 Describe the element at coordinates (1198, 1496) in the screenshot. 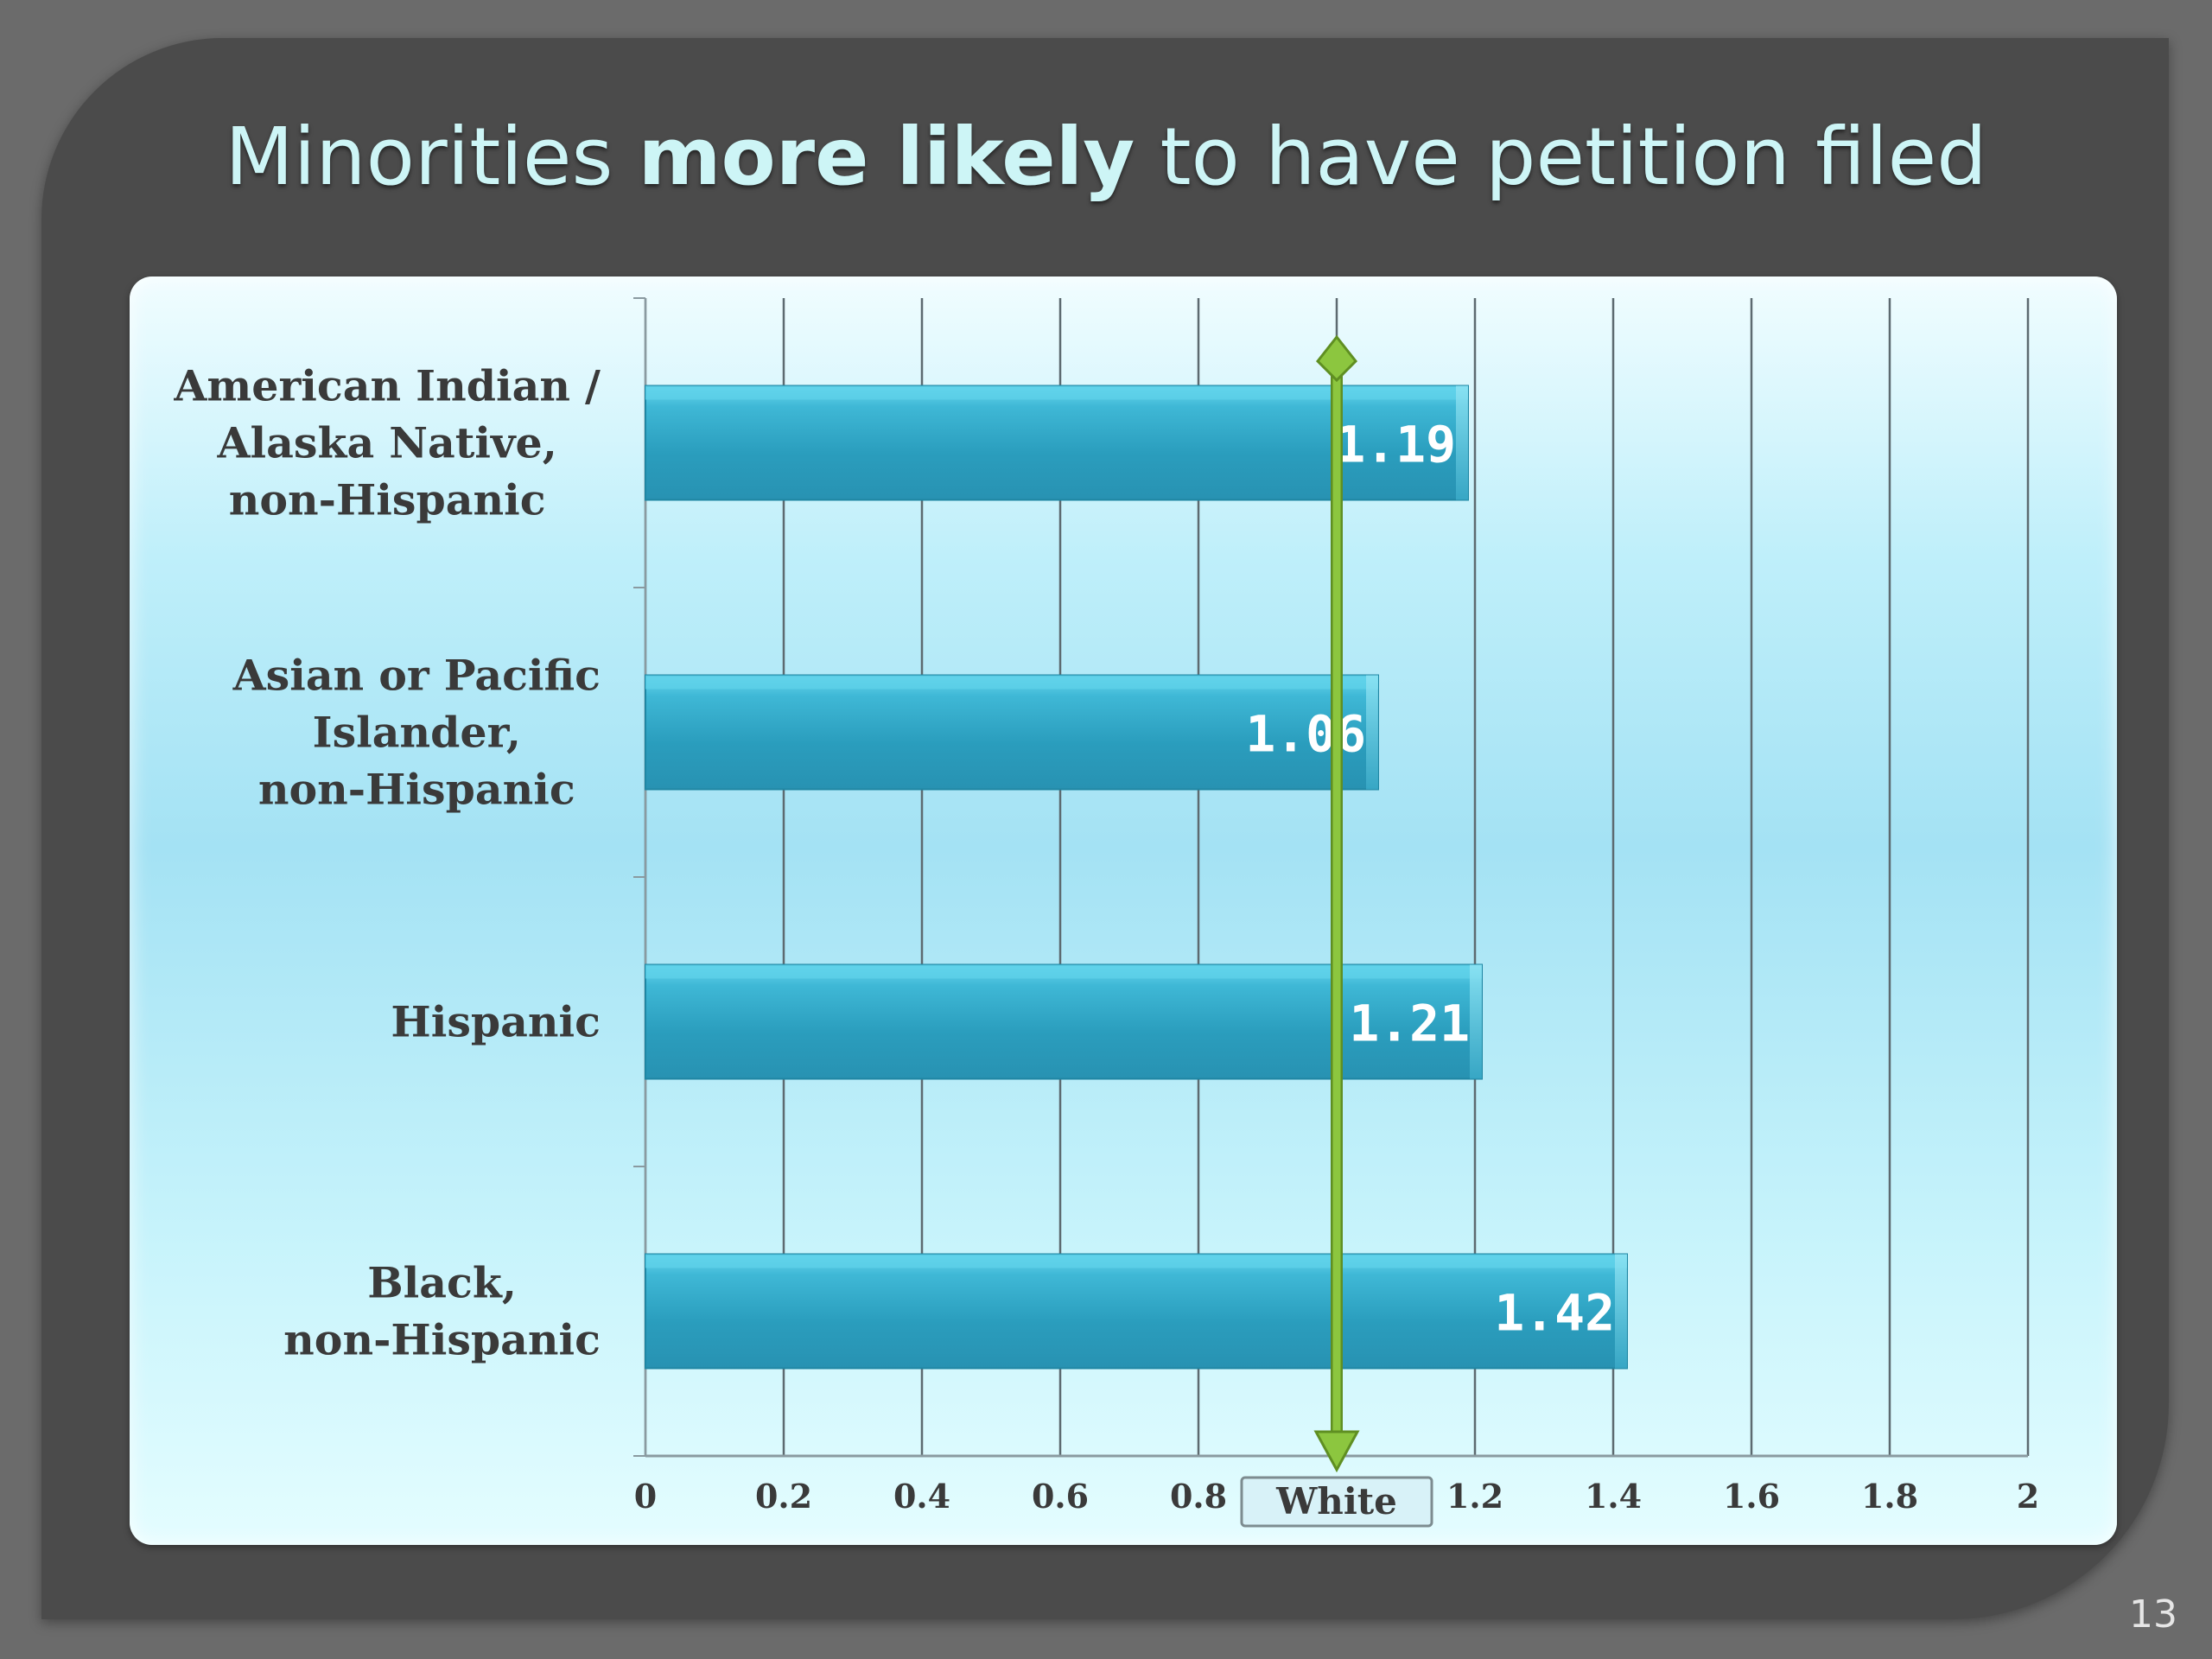

I see `x-tick-label: 0.8` at that location.